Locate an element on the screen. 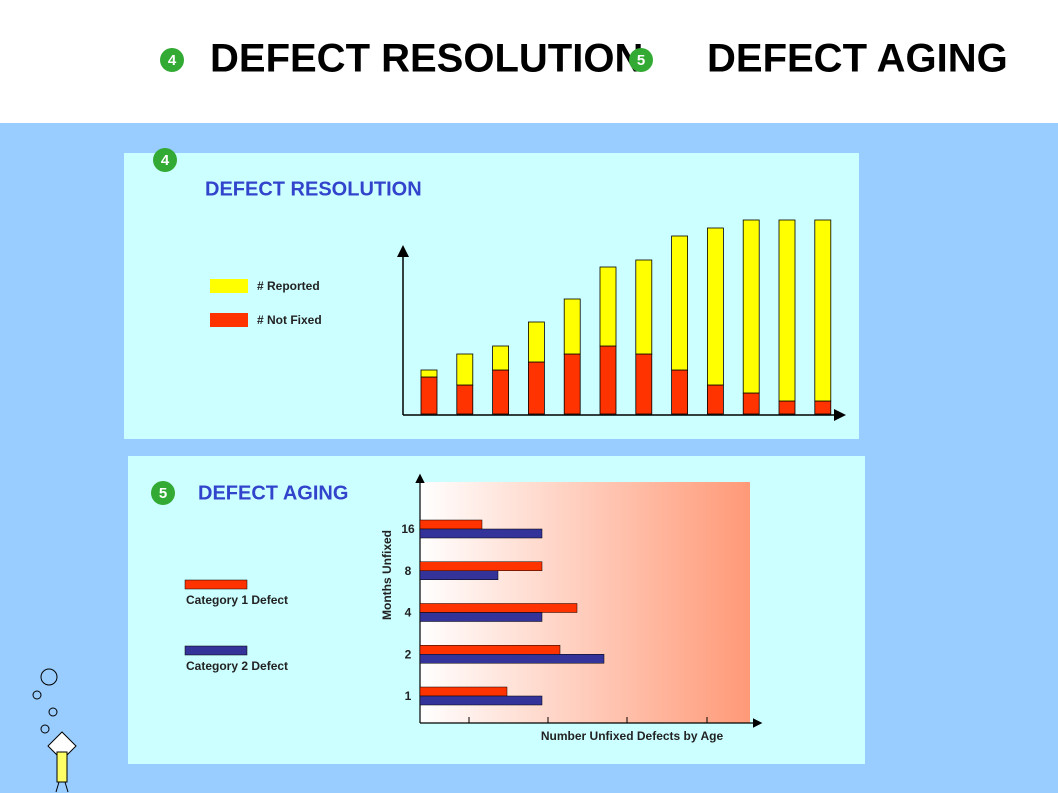 This screenshot has width=1058, height=793. mascot is located at coordinates (54, 730).